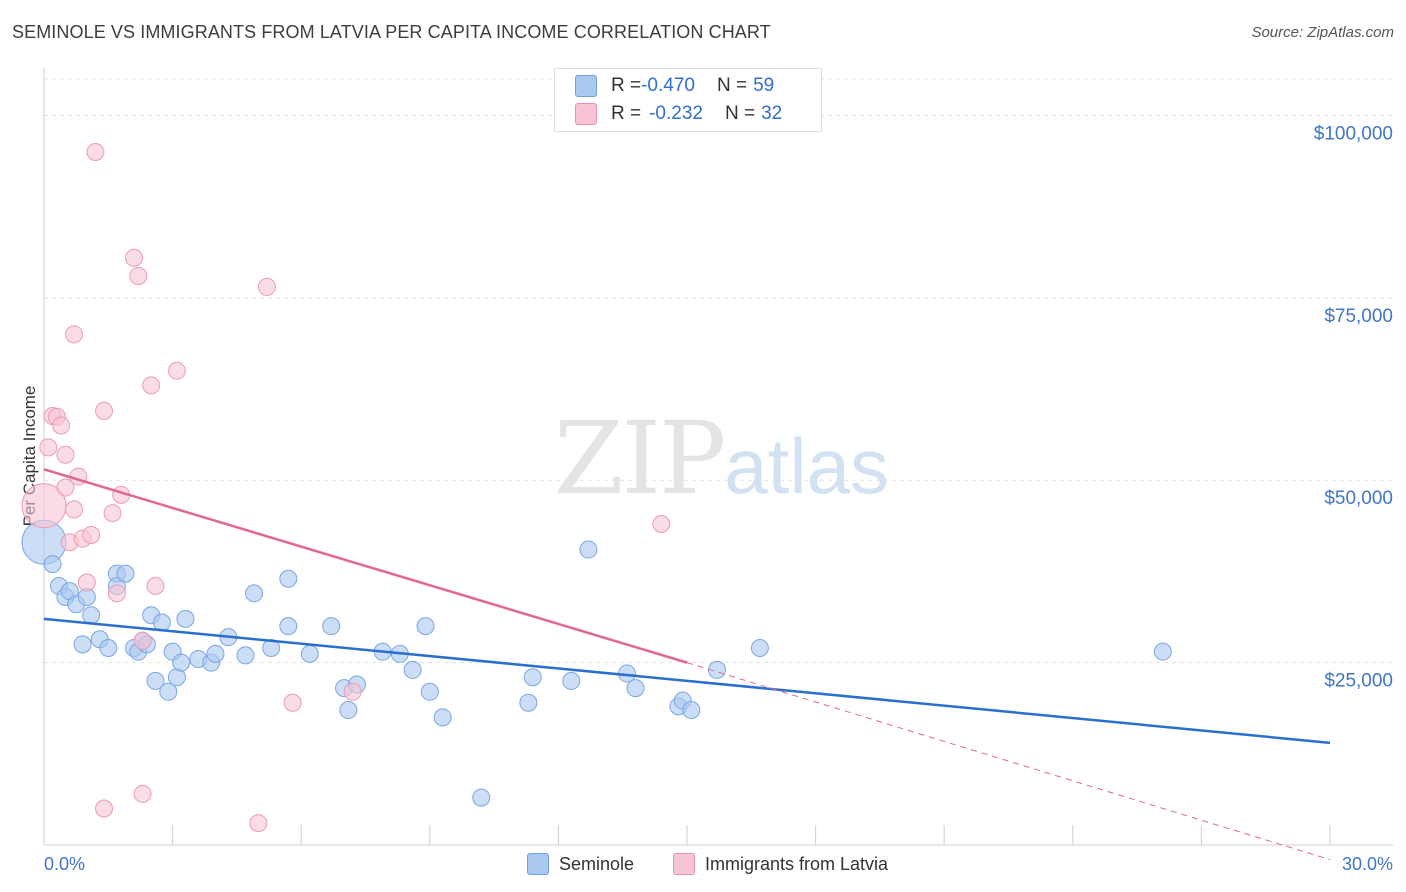 Image resolution: width=1406 pixels, height=892 pixels. I want to click on legend-swatch-latvia, so click(586, 114).